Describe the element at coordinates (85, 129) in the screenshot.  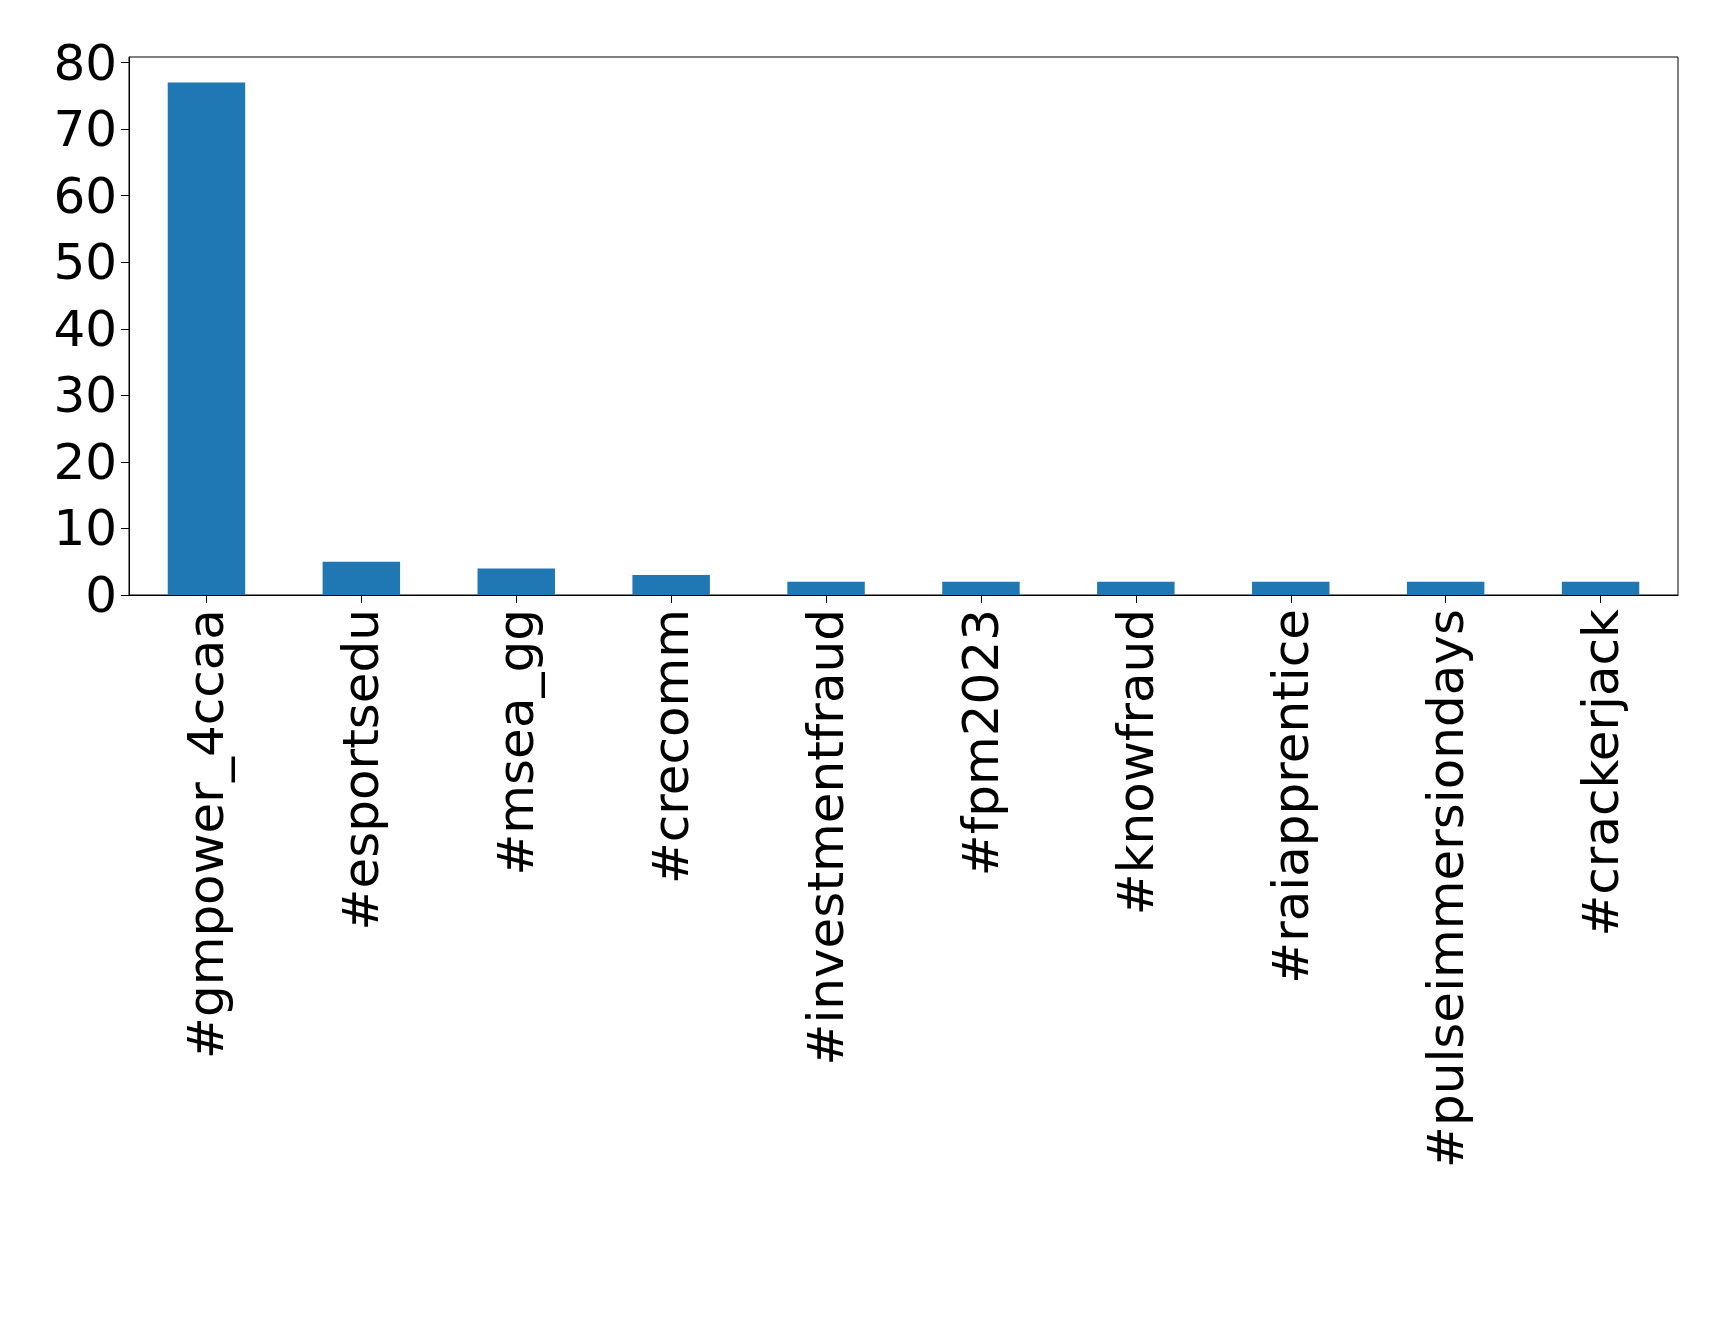
I see `y-tick-label: 70` at that location.